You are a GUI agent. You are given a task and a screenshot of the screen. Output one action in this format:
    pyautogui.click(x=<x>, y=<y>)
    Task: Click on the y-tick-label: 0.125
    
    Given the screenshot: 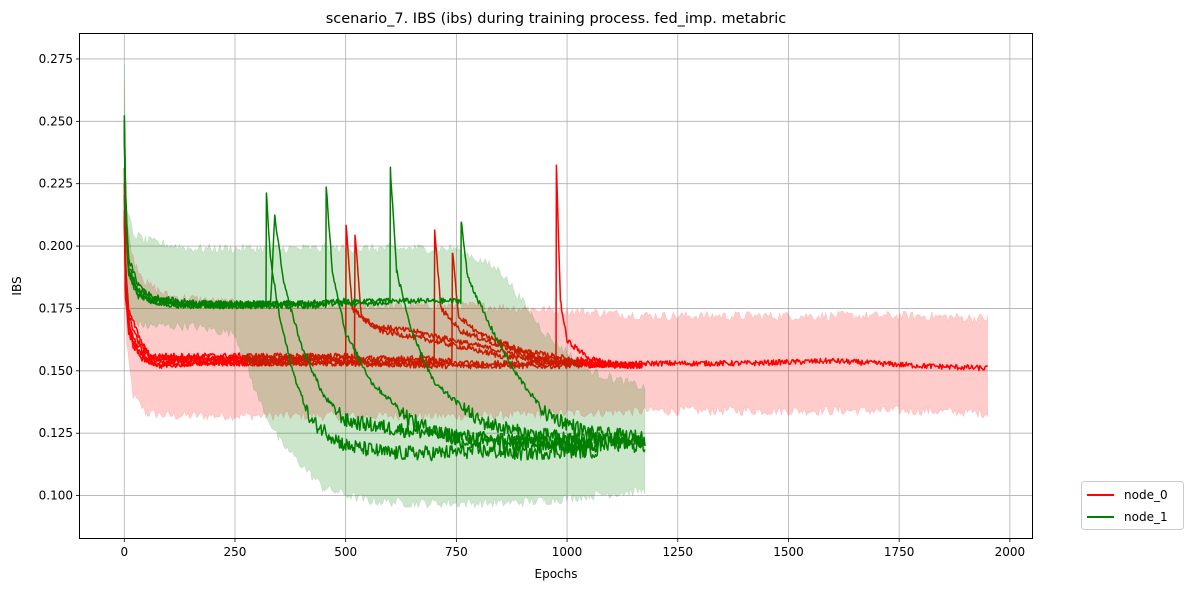 What is the action you would take?
    pyautogui.click(x=56, y=433)
    